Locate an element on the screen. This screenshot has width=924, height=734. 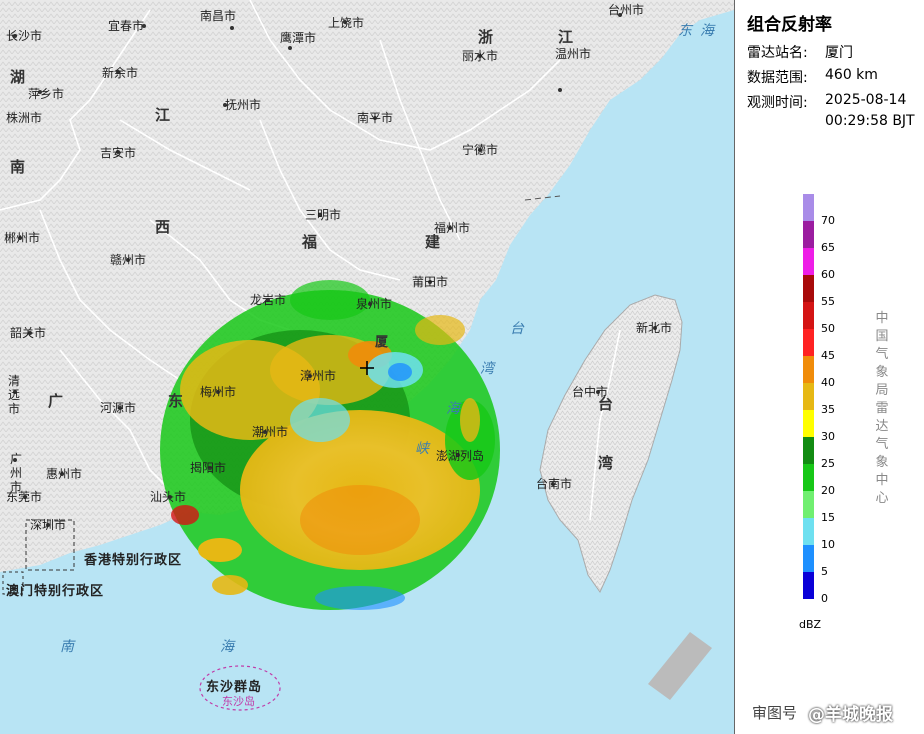
scale-label-65: 65 is located at coordinates (828, 247).